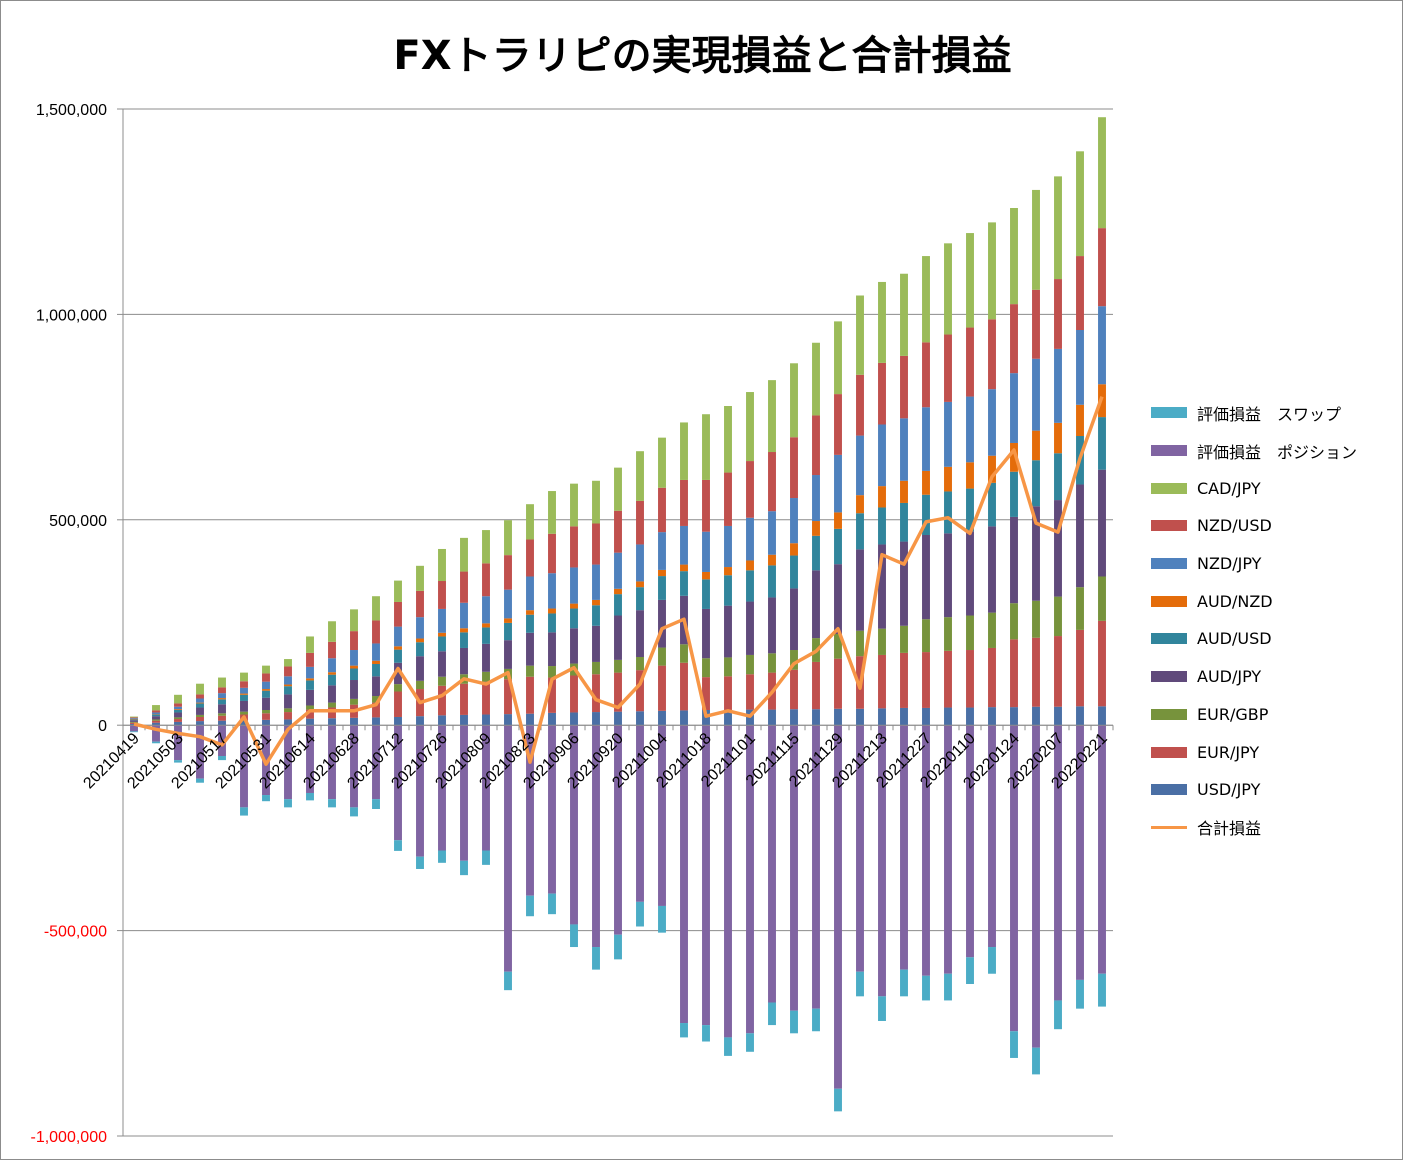 This screenshot has height=1160, width=1403. Describe the element at coordinates (1254, 564) in the screenshot. I see `legend-item: NZD/JPY` at that location.